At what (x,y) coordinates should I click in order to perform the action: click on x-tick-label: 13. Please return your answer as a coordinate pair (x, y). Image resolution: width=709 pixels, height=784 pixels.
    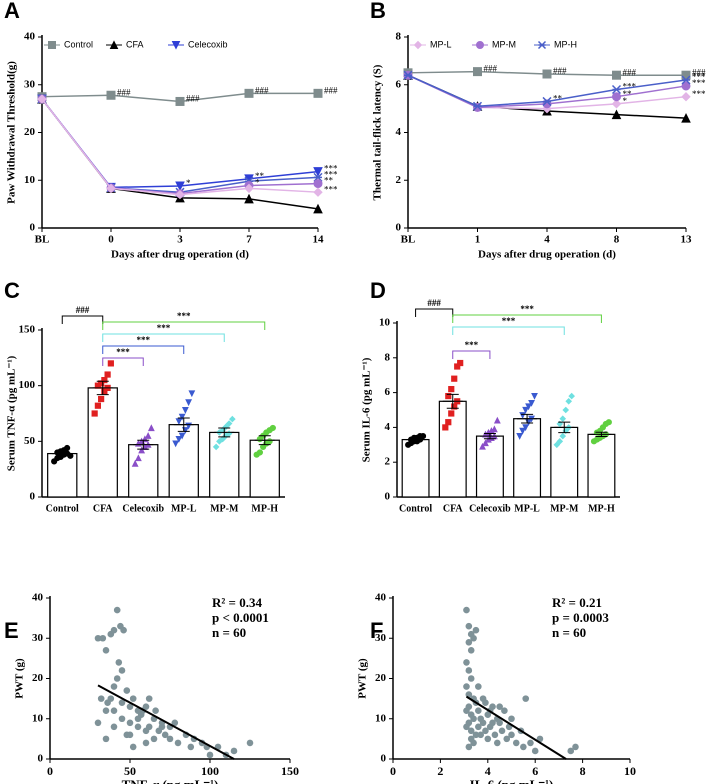
    Looking at the image, I should click on (687, 240).